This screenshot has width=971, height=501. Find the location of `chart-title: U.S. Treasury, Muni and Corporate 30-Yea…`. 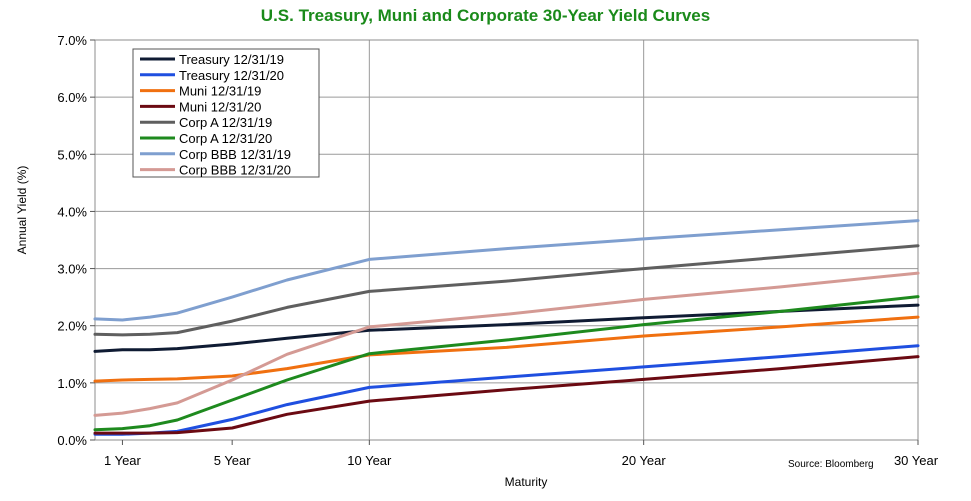

chart-title: U.S. Treasury, Muni and Corporate 30-Yea… is located at coordinates (485, 15).